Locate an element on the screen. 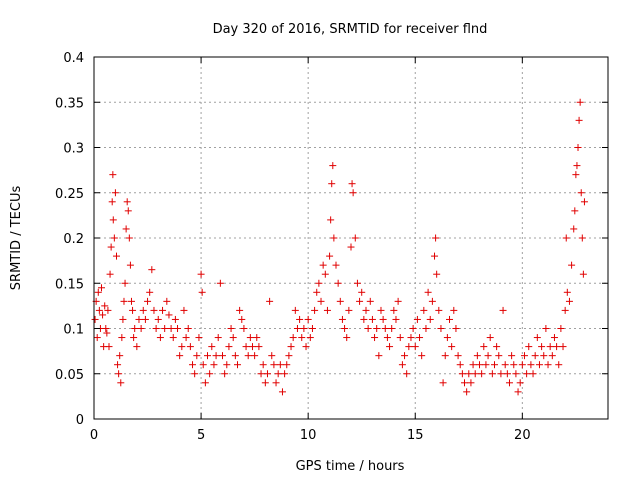 This screenshot has height=480, width=640. x-tick-labels: 0 5 10 15 20 is located at coordinates (310, 435).